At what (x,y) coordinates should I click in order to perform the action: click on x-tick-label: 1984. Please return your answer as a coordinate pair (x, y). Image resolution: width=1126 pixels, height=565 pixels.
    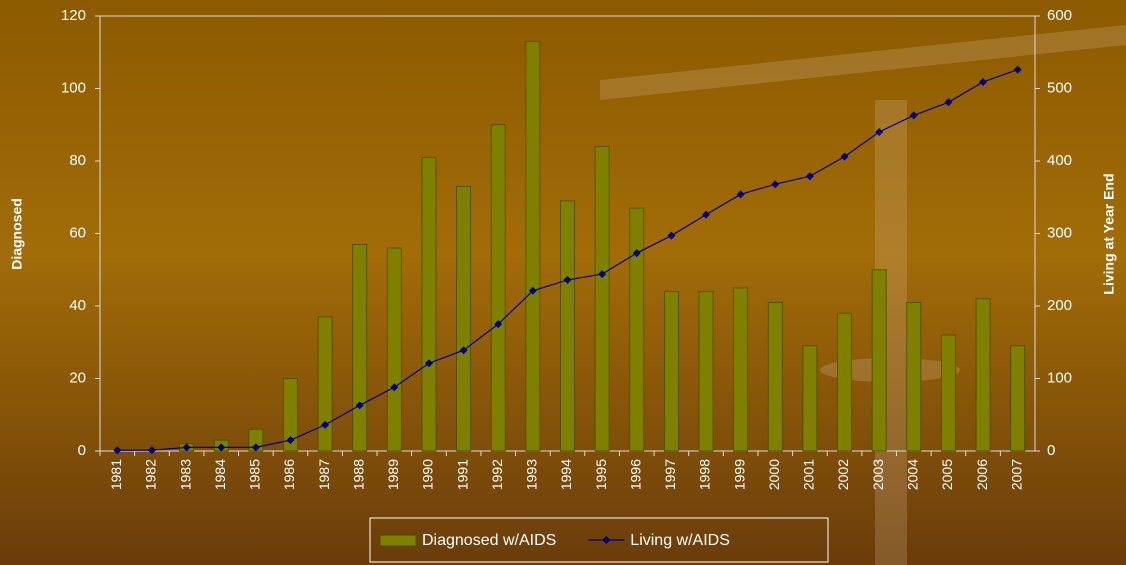
    Looking at the image, I should click on (220, 474).